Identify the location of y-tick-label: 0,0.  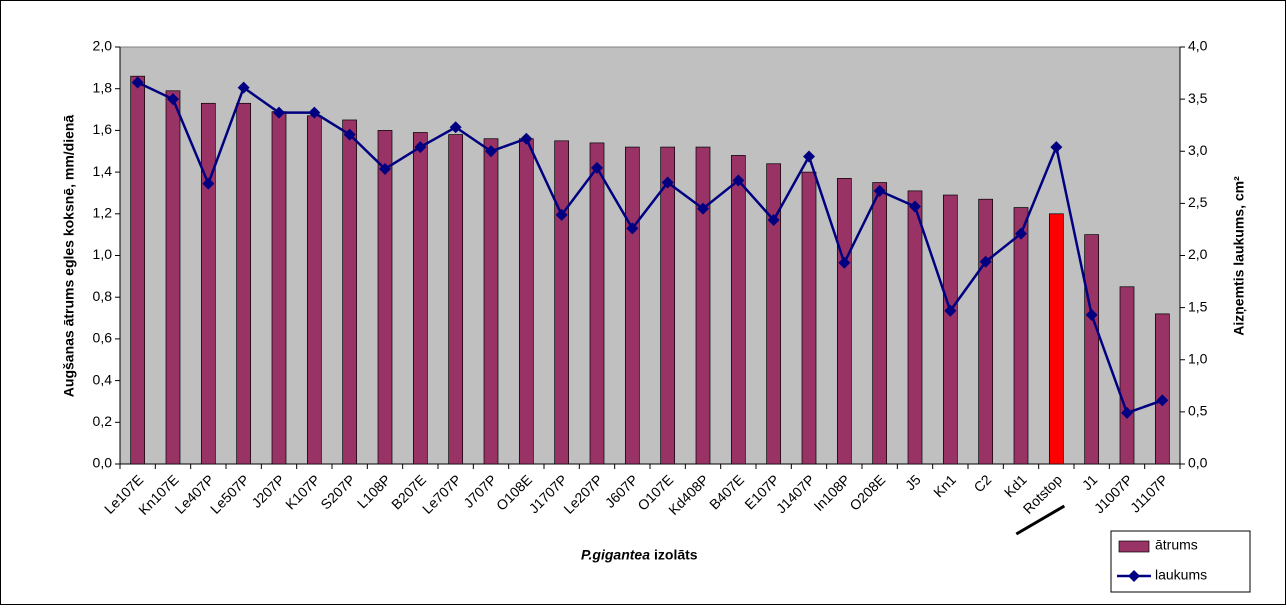
(103, 463).